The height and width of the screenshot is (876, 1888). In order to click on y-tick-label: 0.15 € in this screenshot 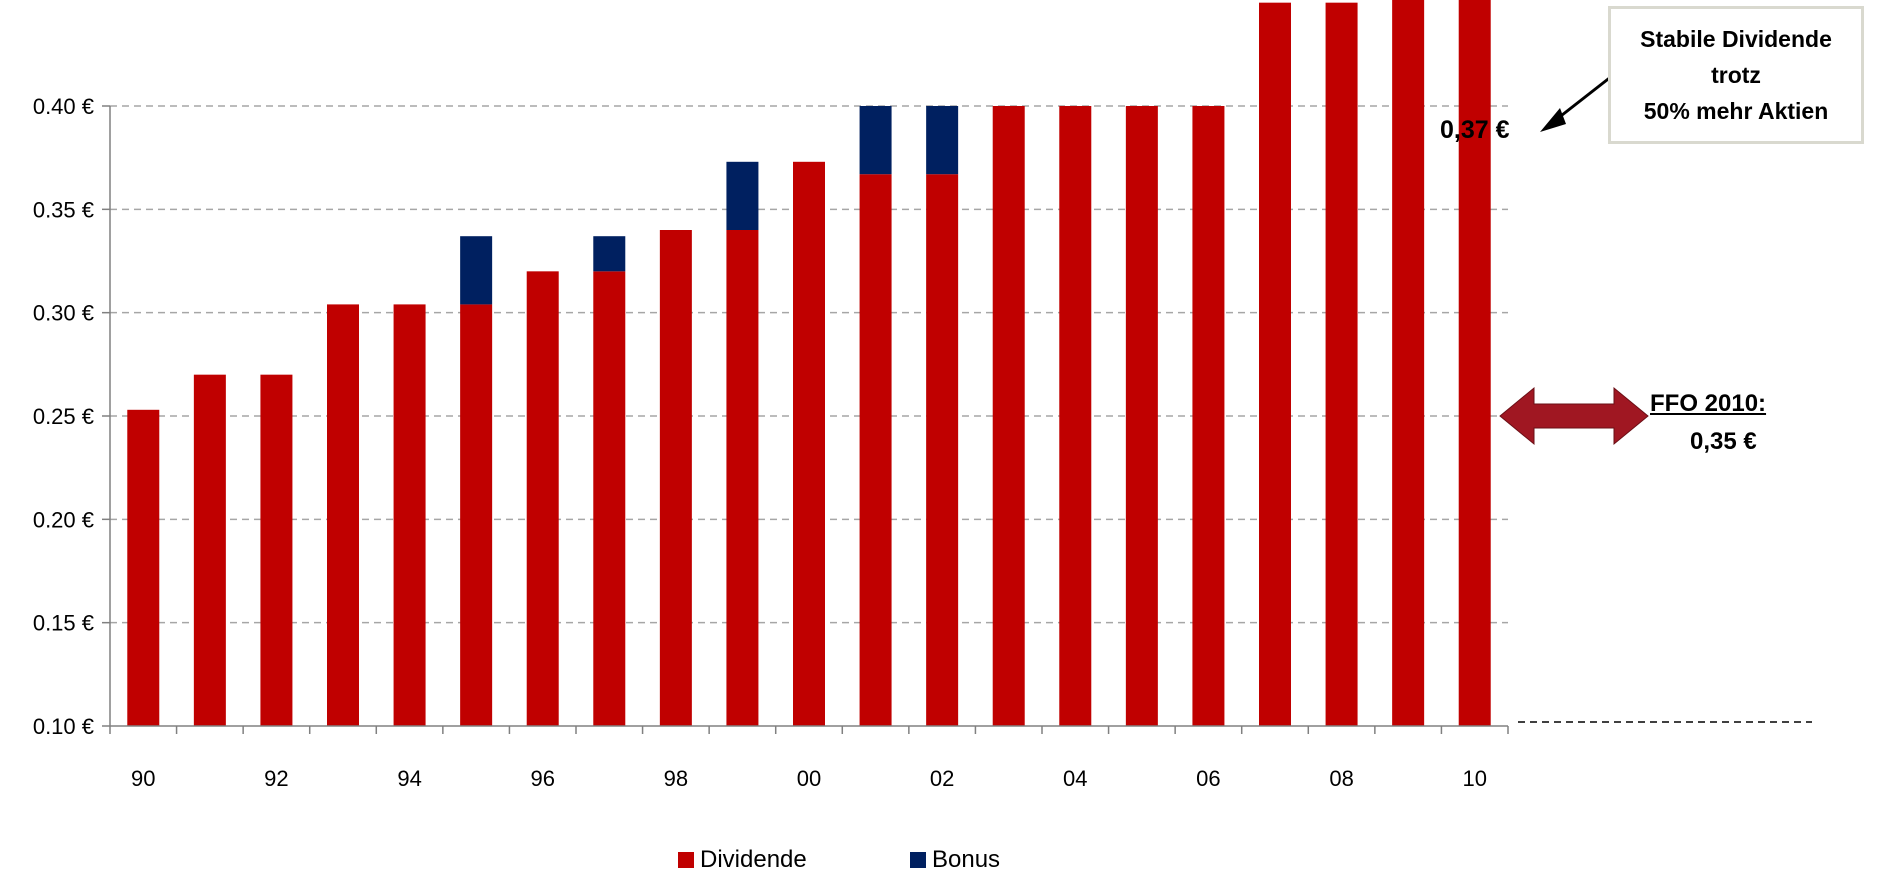, I will do `click(63, 623)`.